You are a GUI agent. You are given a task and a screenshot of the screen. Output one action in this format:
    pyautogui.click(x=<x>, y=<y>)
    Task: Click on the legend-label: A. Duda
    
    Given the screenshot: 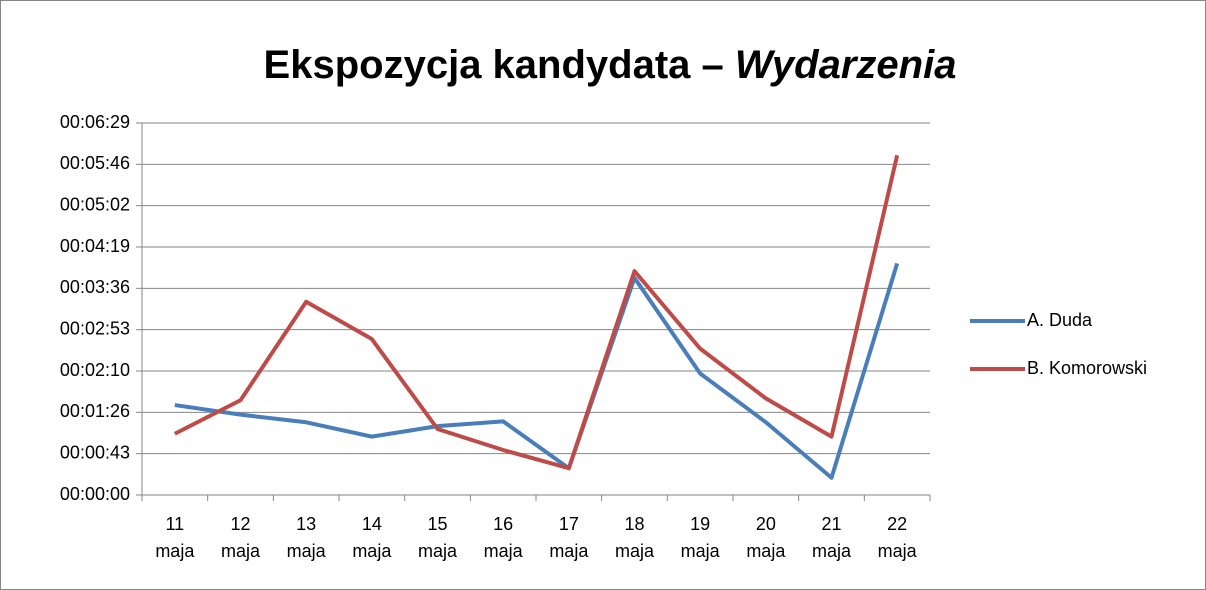 What is the action you would take?
    pyautogui.click(x=1060, y=320)
    